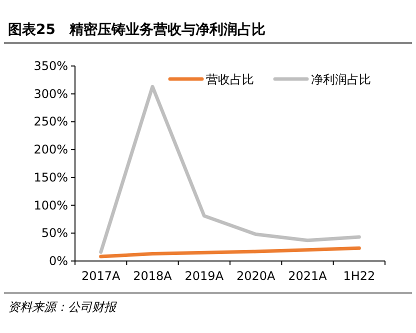 This screenshot has height=333, width=416. Describe the element at coordinates (54, 233) in the screenshot. I see `y-tick-label: 50%` at that location.